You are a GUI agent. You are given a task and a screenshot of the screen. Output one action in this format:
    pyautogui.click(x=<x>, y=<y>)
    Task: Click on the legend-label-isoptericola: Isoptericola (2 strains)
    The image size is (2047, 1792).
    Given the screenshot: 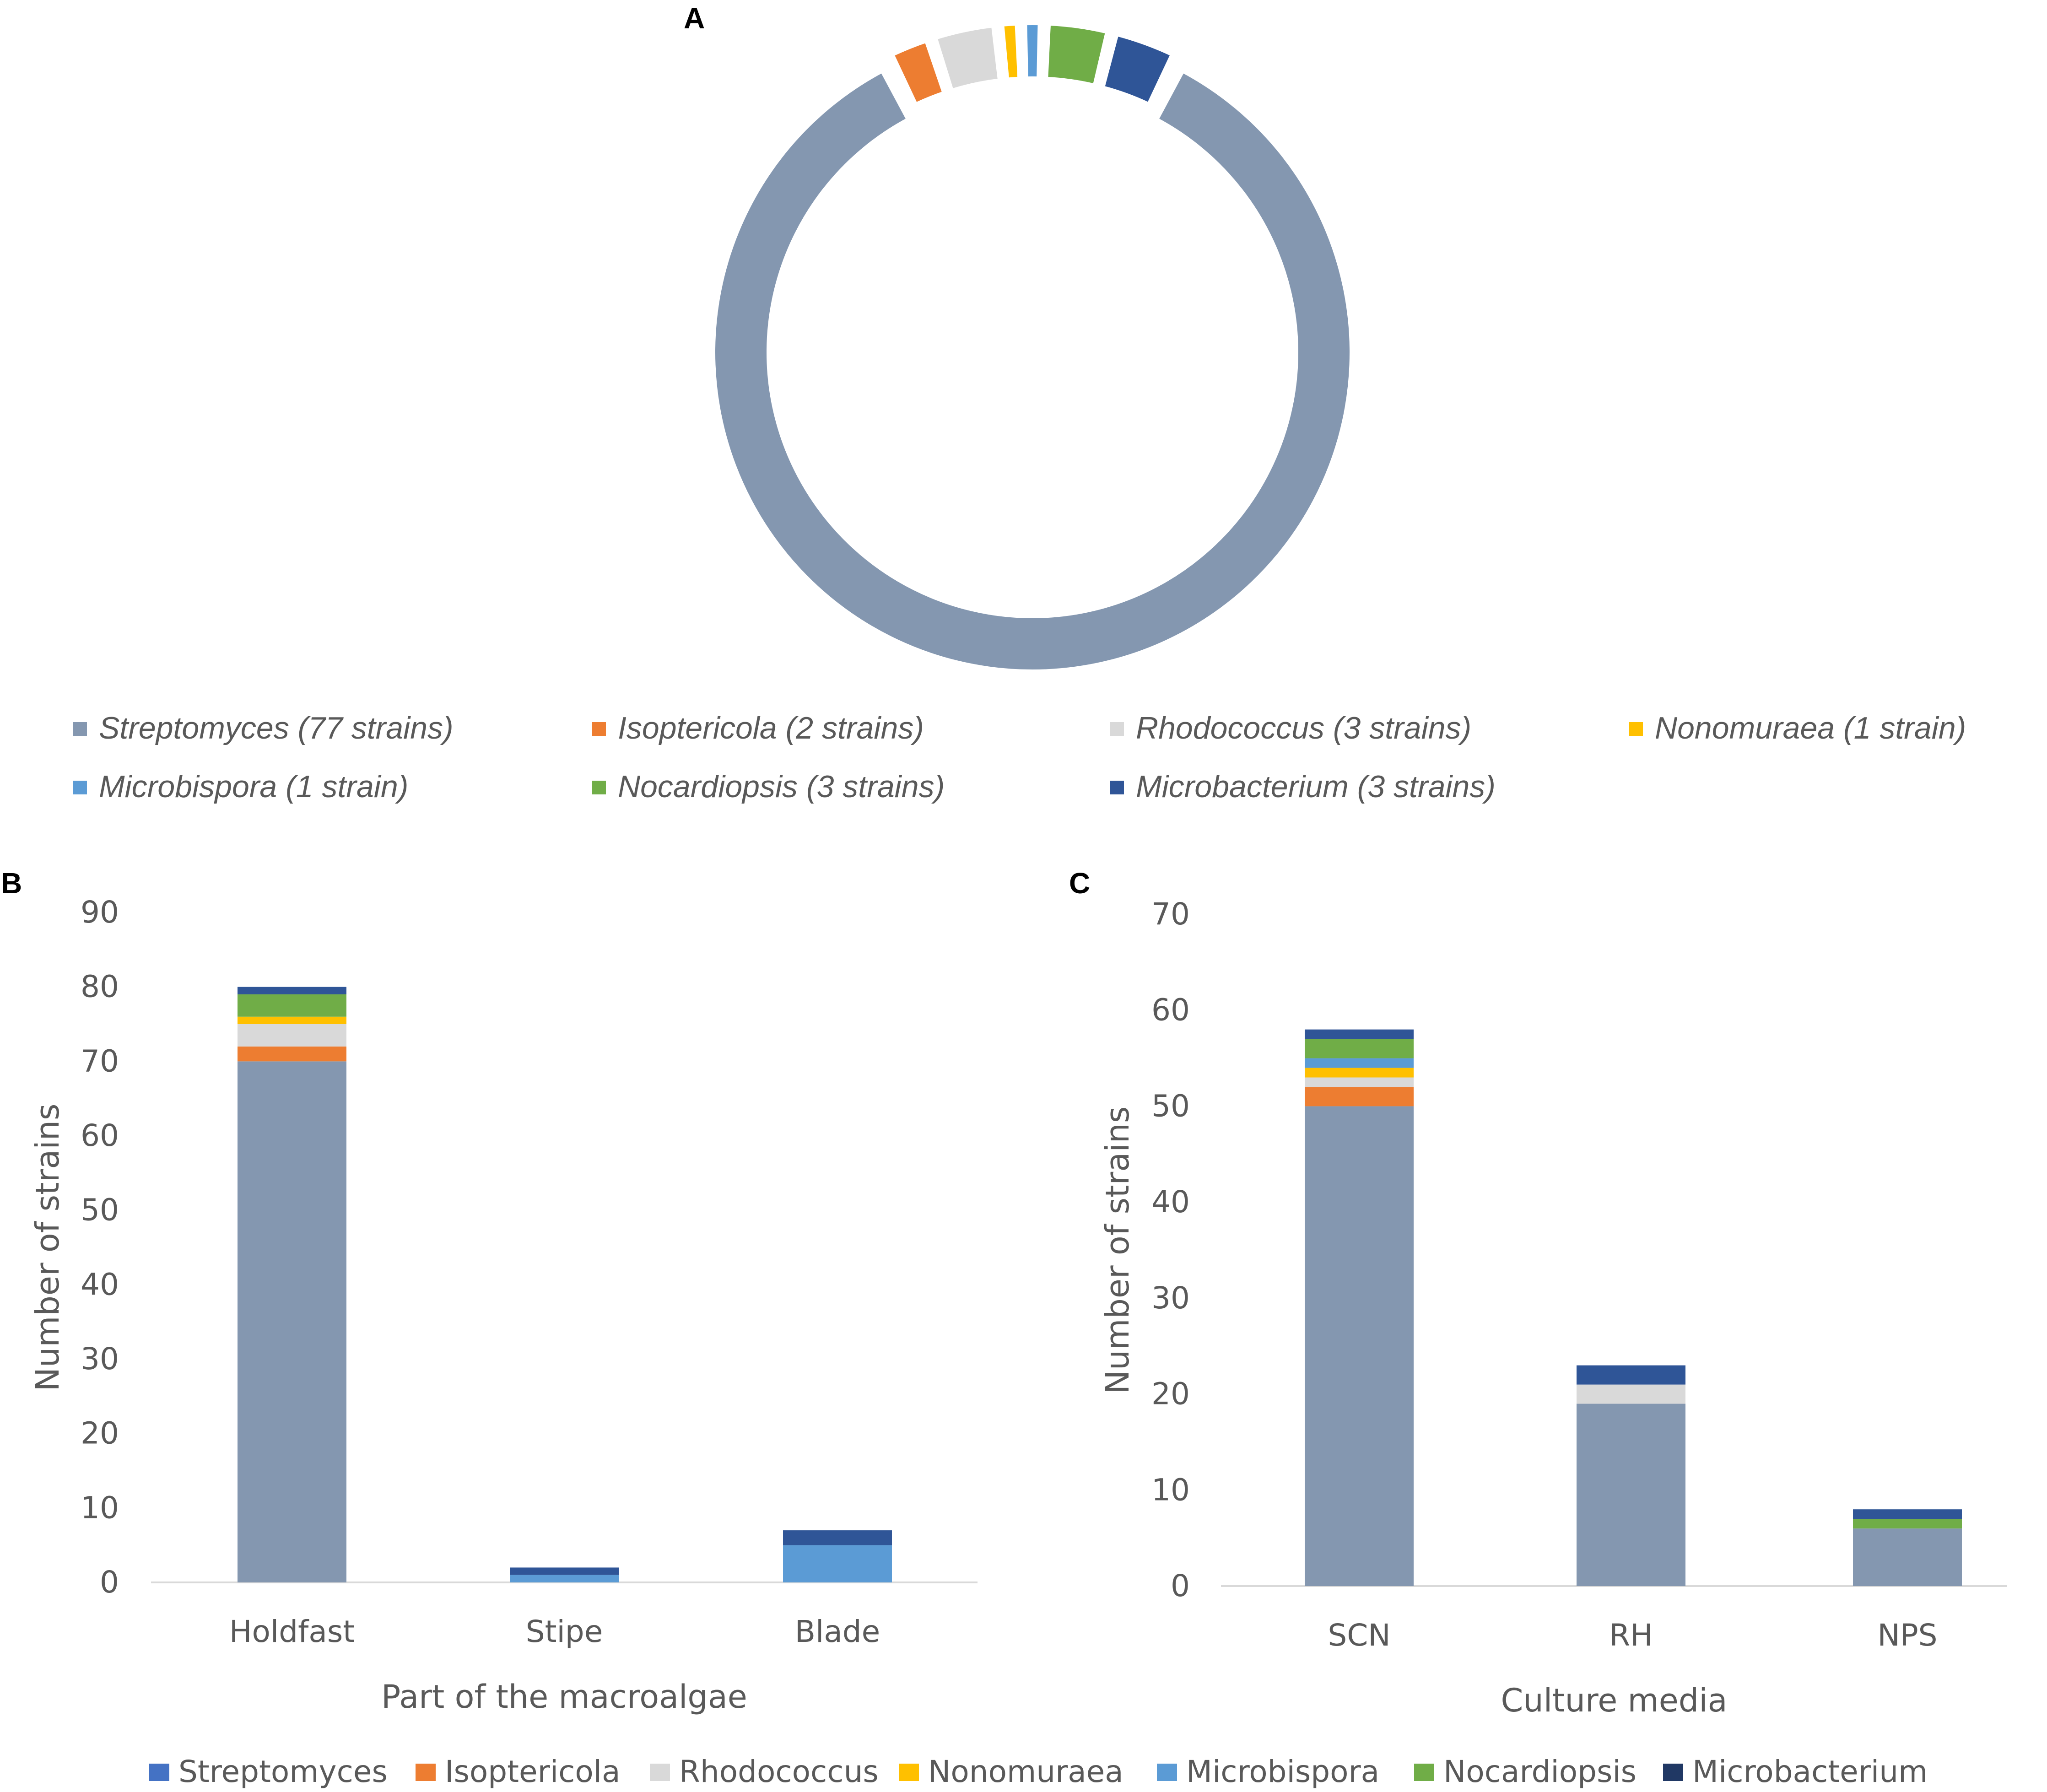 What is the action you would take?
    pyautogui.click(x=771, y=728)
    